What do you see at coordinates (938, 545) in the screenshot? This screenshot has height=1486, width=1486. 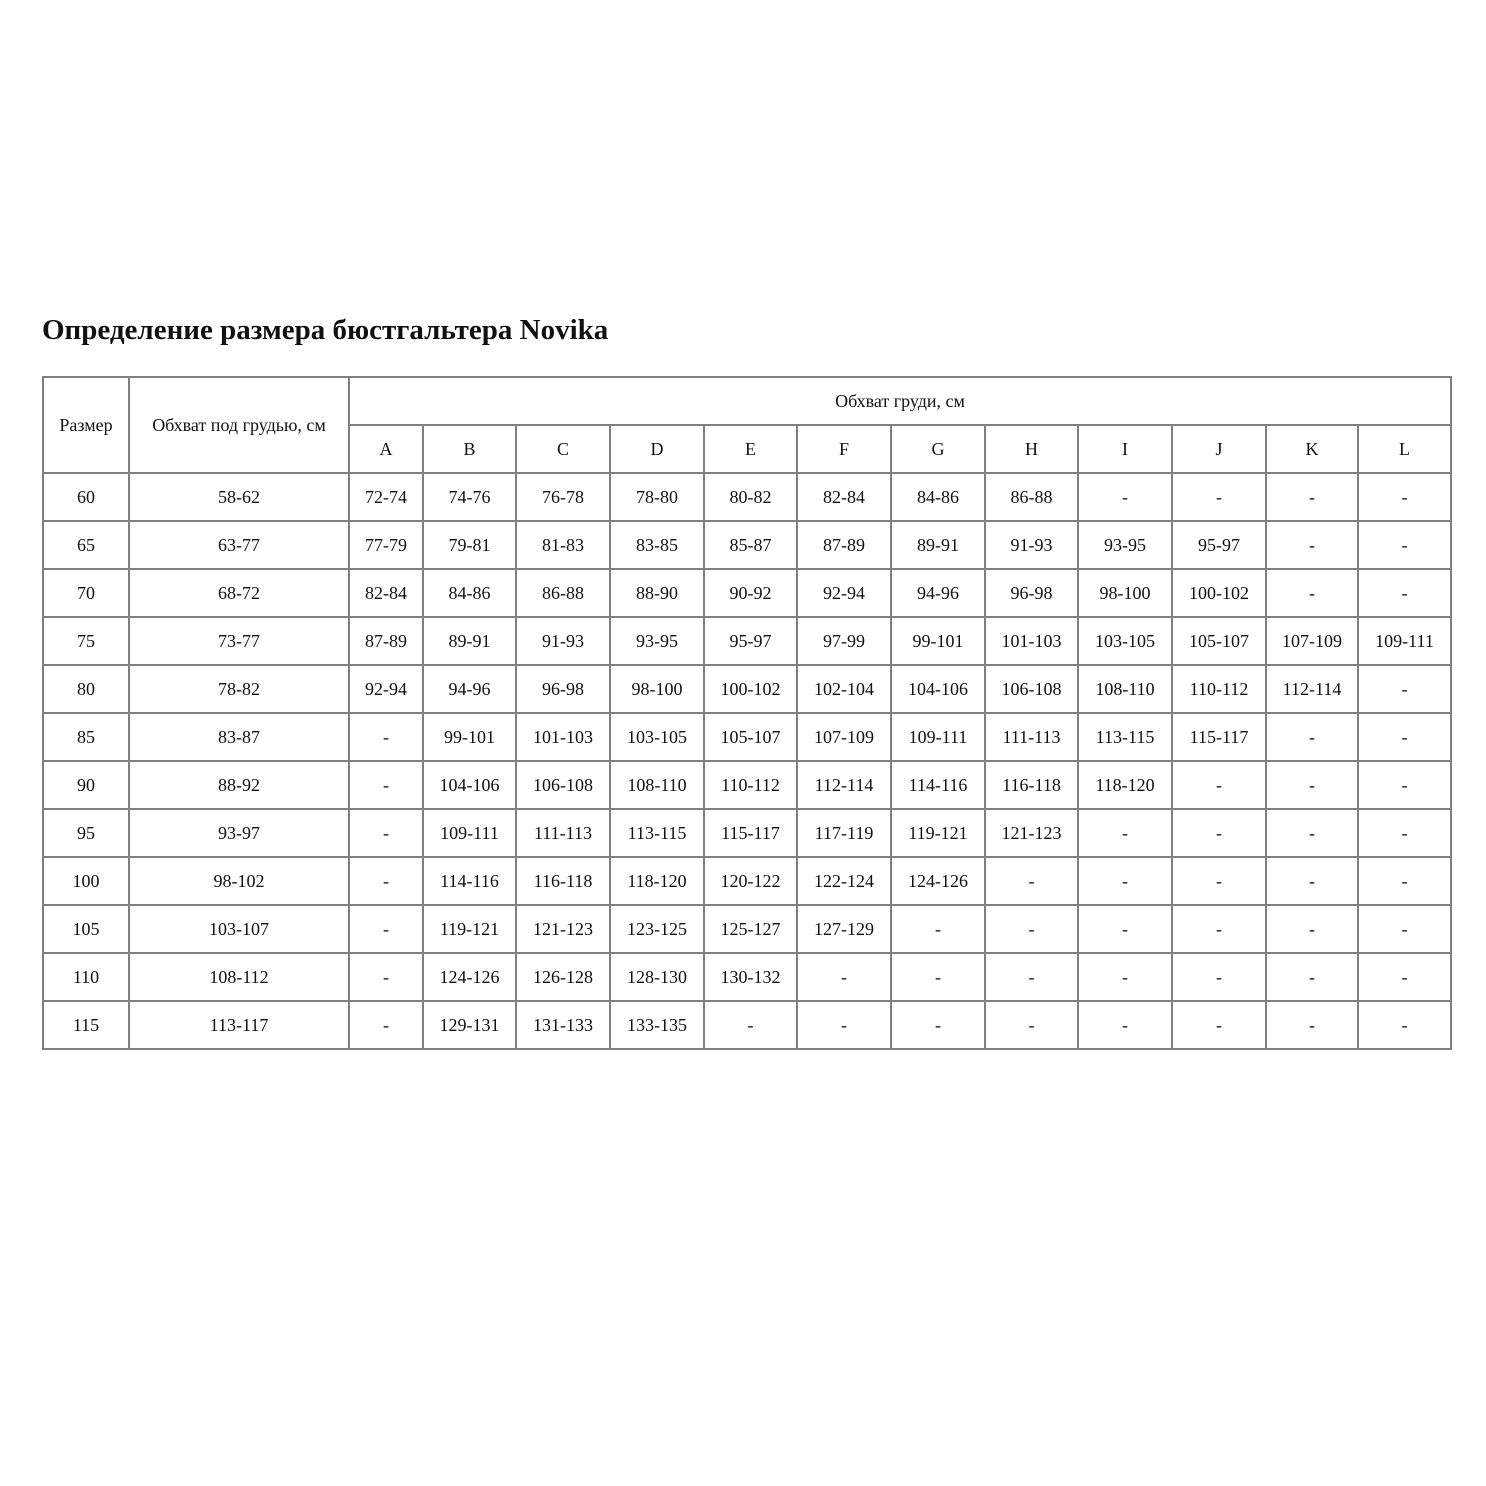 I see `bust-cell: 89-91` at bounding box center [938, 545].